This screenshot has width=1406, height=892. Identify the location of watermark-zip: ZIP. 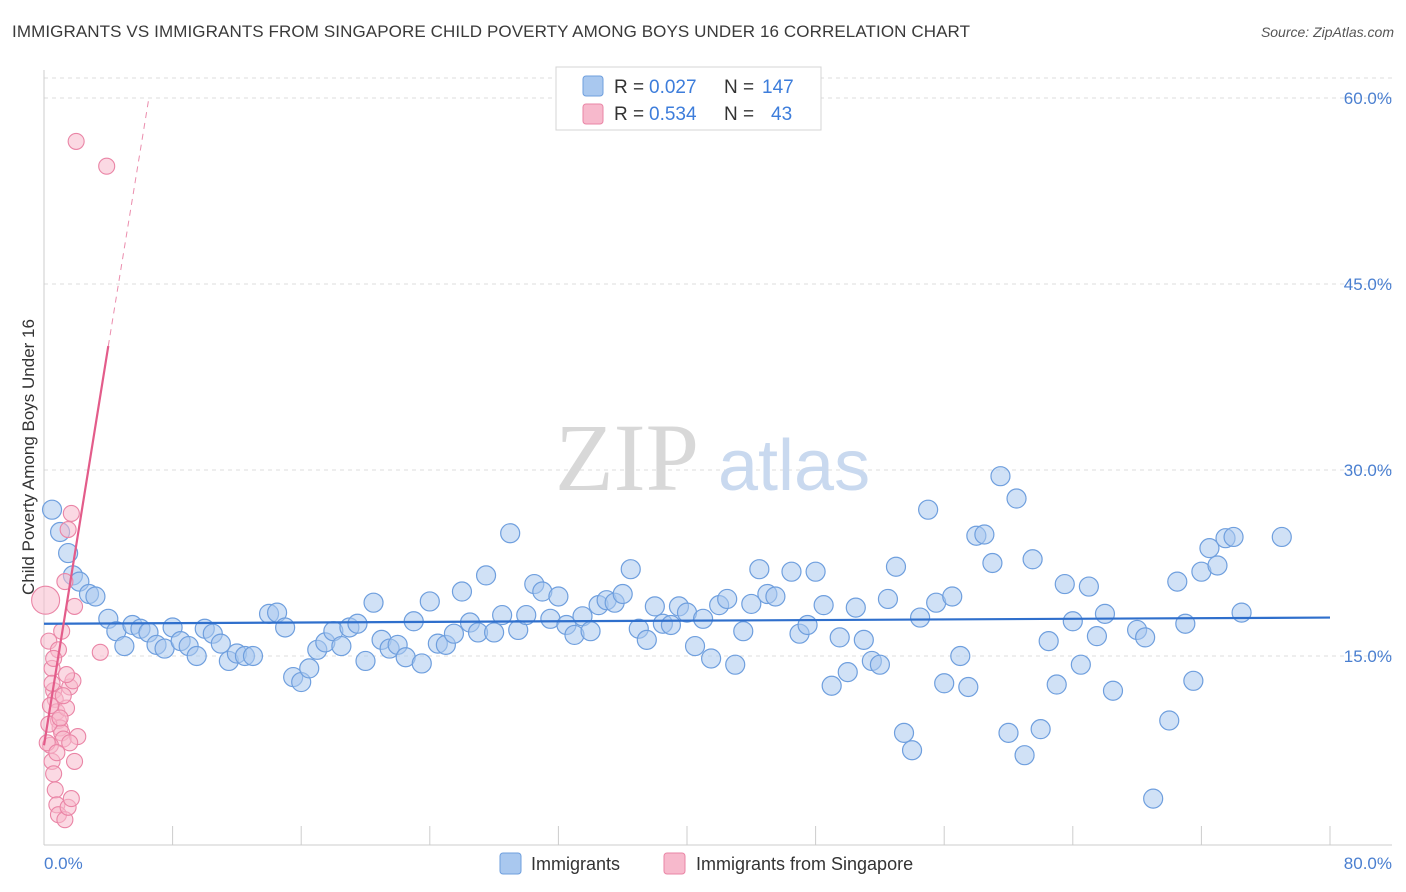
(627, 457).